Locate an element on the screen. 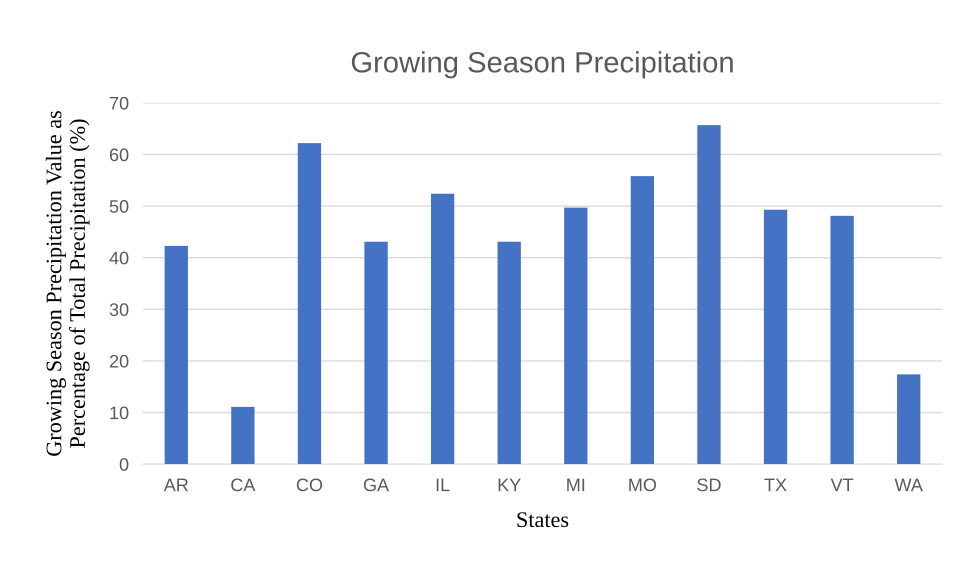  x-tick-label: WA is located at coordinates (908, 485).